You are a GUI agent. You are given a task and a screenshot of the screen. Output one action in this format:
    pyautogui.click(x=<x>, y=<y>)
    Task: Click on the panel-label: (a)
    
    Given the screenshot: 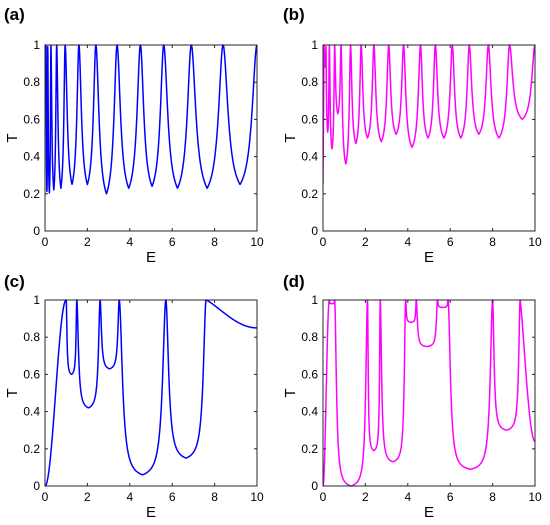 What is the action you would take?
    pyautogui.click(x=14, y=14)
    